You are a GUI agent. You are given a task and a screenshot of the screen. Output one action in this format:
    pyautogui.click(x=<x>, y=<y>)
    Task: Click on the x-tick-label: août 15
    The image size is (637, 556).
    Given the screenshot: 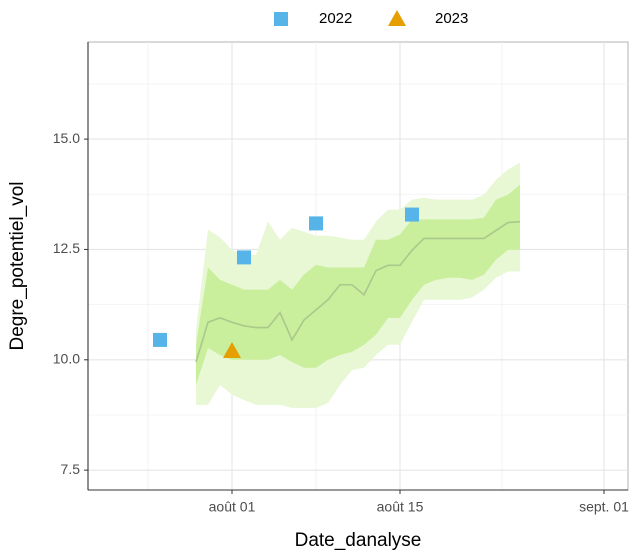 What is the action you would take?
    pyautogui.click(x=400, y=507)
    